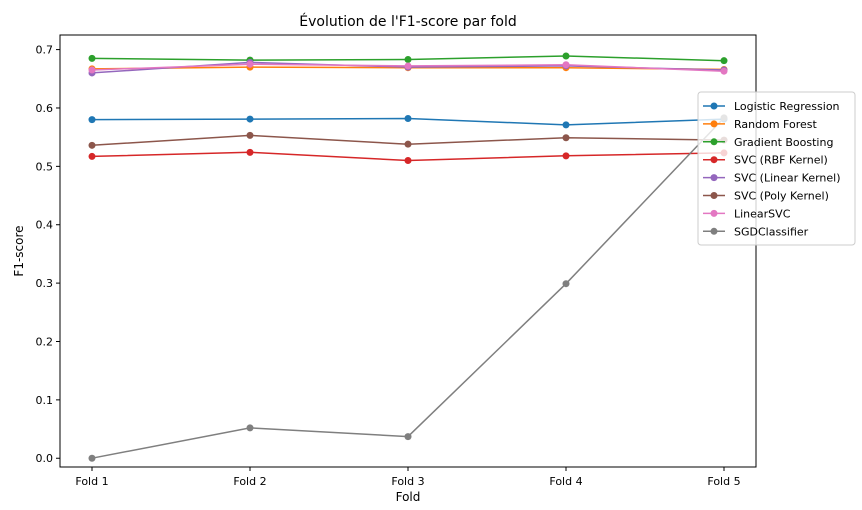 The height and width of the screenshot is (510, 862). Describe the element at coordinates (781, 196) in the screenshot. I see `legend-label: SVC (Poly Kernel)` at that location.